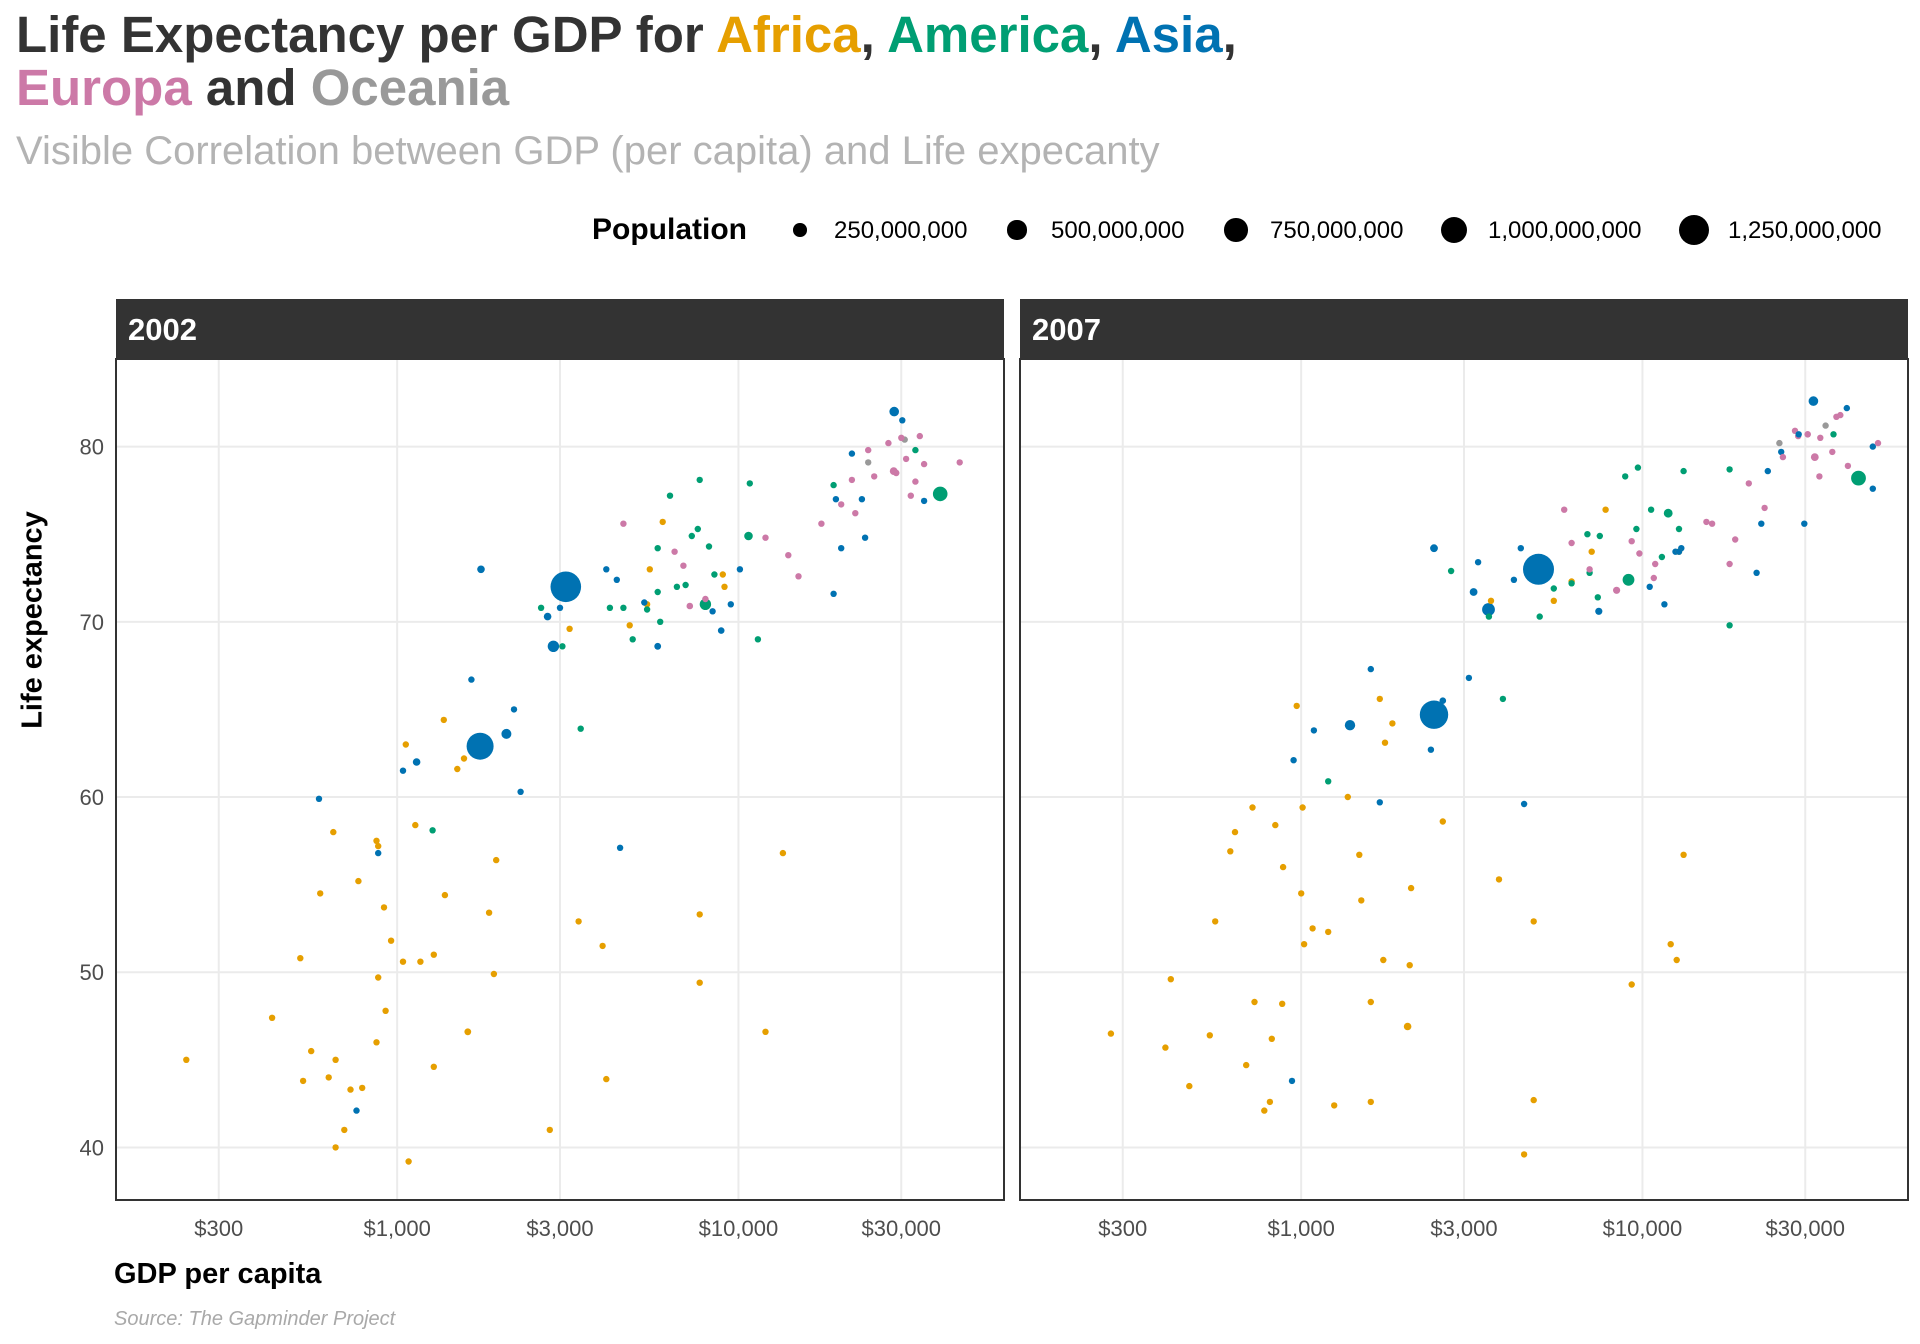 This screenshot has height=1344, width=1920. Describe the element at coordinates (988, 34) in the screenshot. I see `title-part: America` at that location.